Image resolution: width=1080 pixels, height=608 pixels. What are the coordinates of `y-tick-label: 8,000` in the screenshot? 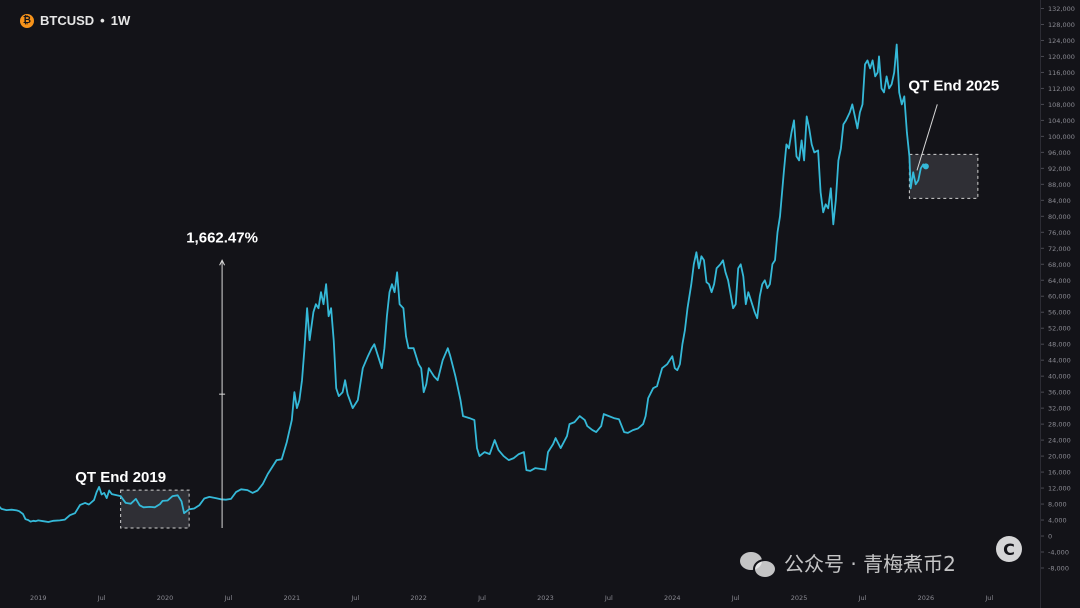 It's located at (1057, 505).